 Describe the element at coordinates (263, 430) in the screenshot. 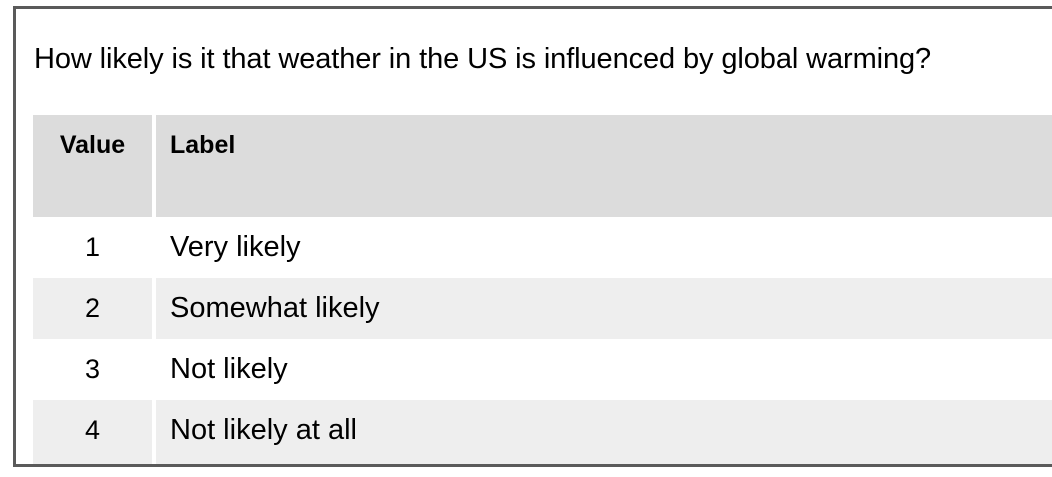

I see `row-label: Not likely at all` at that location.